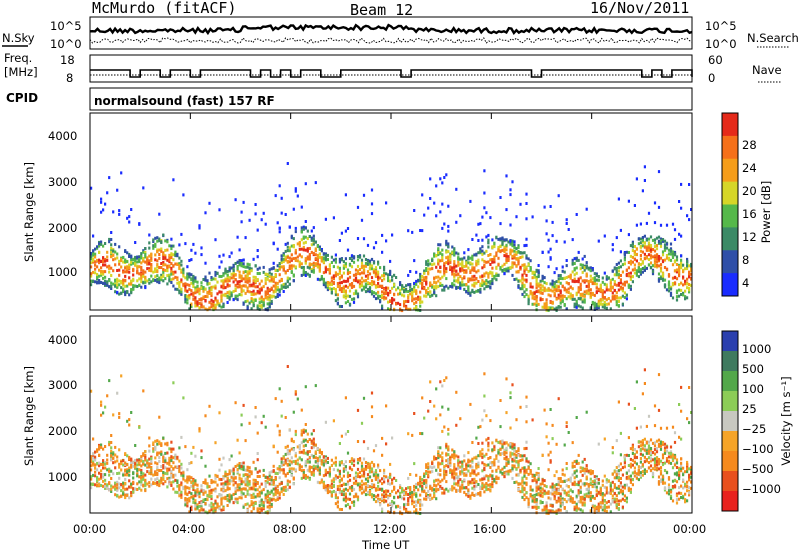 This screenshot has height=554, width=800. I want to click on power-colorbar-frame, so click(730, 204).